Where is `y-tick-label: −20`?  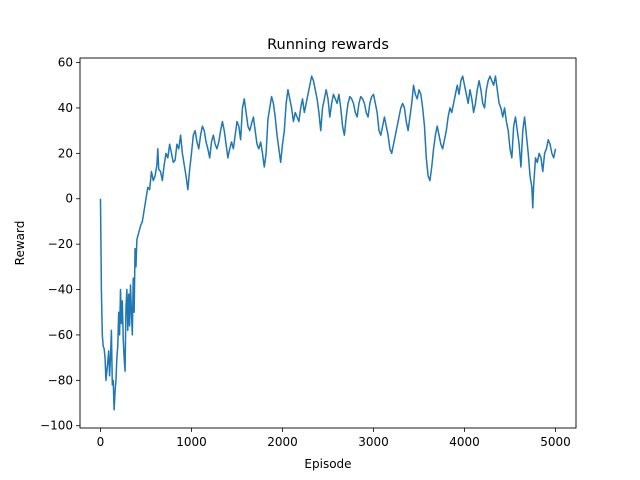
y-tick-label: −20 is located at coordinates (60, 244).